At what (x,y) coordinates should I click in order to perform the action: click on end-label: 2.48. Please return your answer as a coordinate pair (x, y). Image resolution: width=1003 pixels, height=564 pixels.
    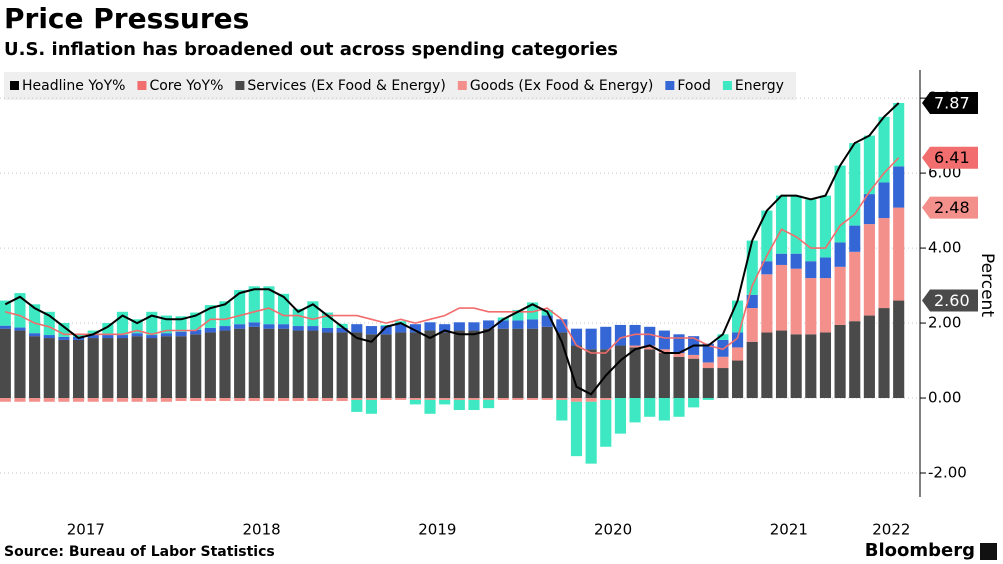
    Looking at the image, I should click on (952, 207).